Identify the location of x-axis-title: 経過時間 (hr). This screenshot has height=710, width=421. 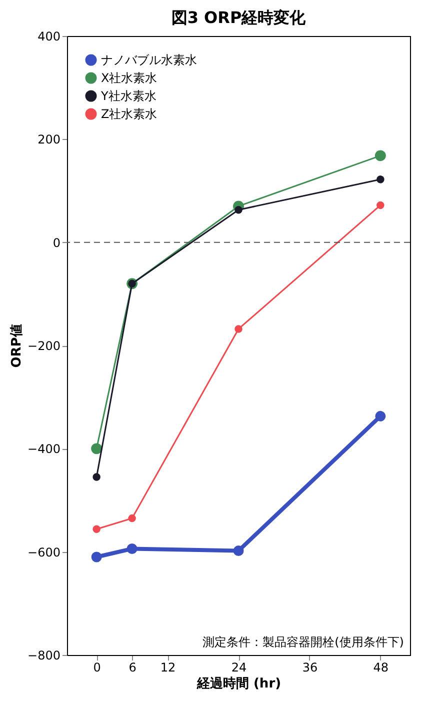
(239, 684).